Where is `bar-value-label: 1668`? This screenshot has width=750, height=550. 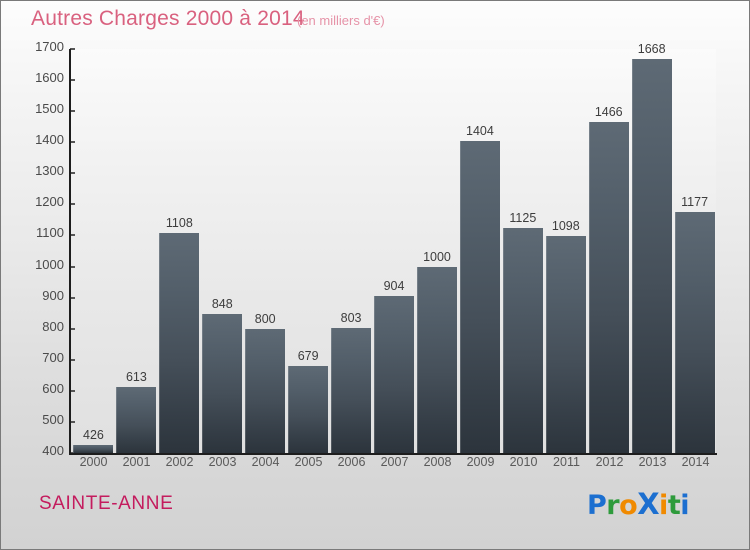 bar-value-label: 1668 is located at coordinates (651, 48).